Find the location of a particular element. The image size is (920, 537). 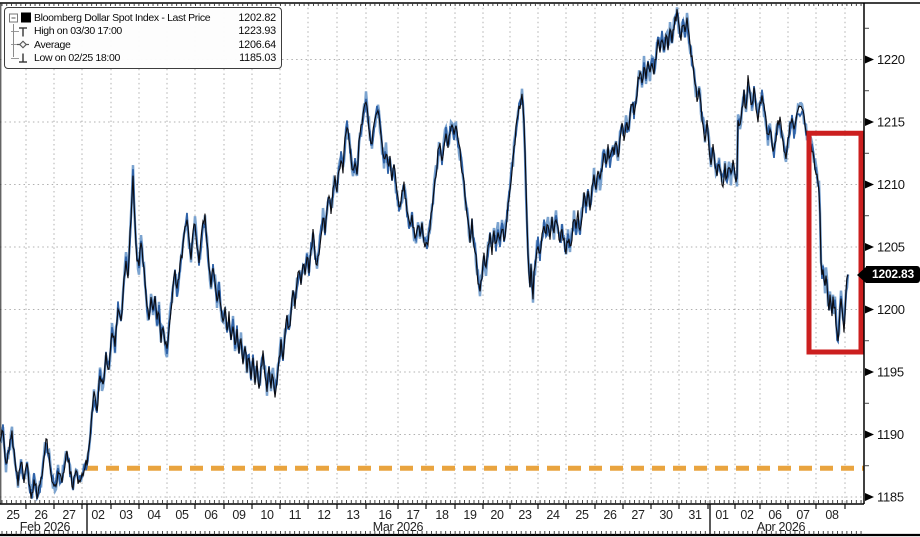

axis-tick-label: 19 is located at coordinates (470, 515).